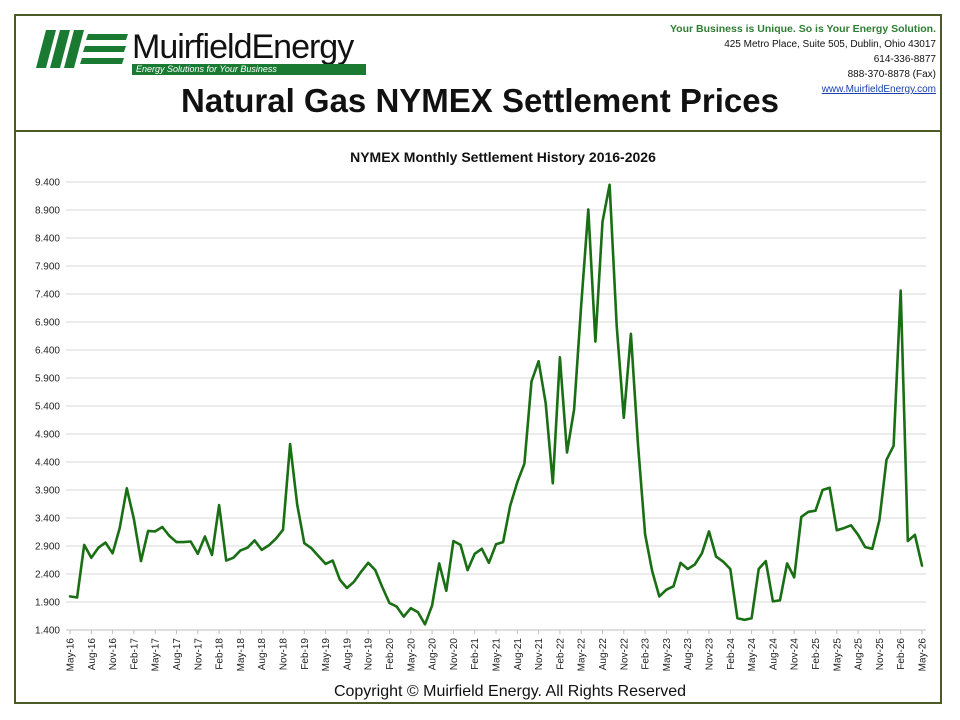 The height and width of the screenshot is (720, 960). Describe the element at coordinates (518, 654) in the screenshot. I see `x-tick-label: Aug-21` at that location.